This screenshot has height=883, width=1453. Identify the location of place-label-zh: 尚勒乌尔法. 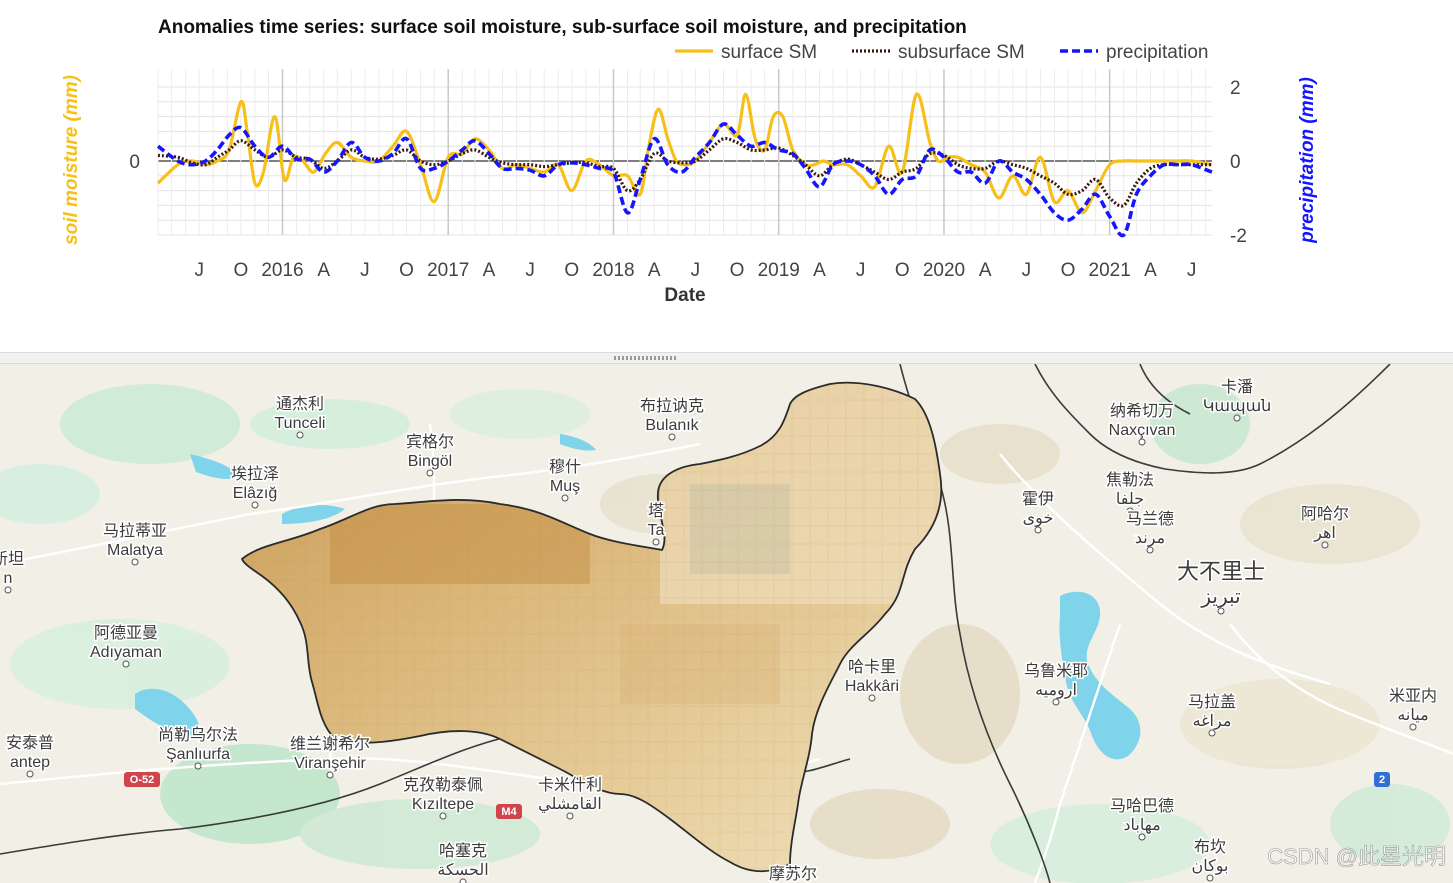
(197, 735).